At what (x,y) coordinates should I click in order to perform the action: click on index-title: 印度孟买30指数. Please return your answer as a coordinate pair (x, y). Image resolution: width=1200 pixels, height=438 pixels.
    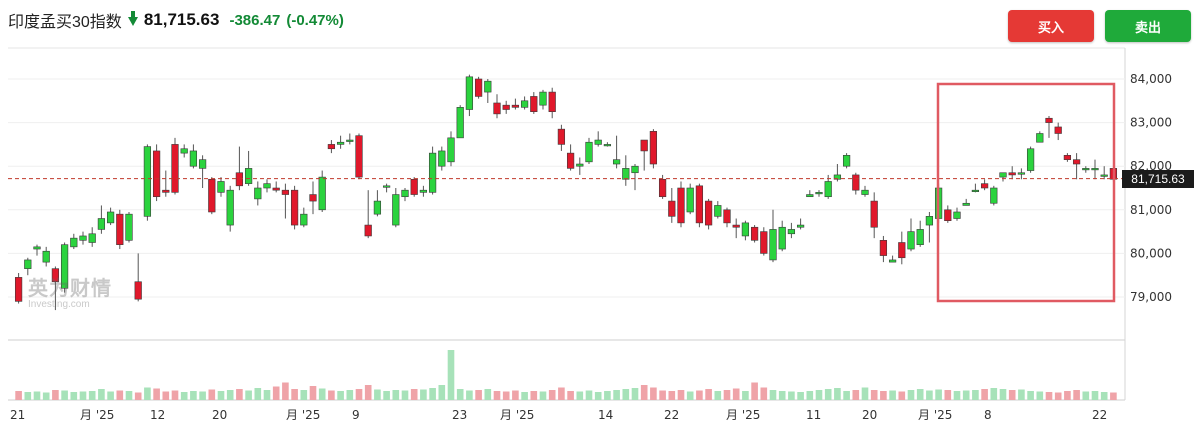
    Looking at the image, I should click on (65, 22).